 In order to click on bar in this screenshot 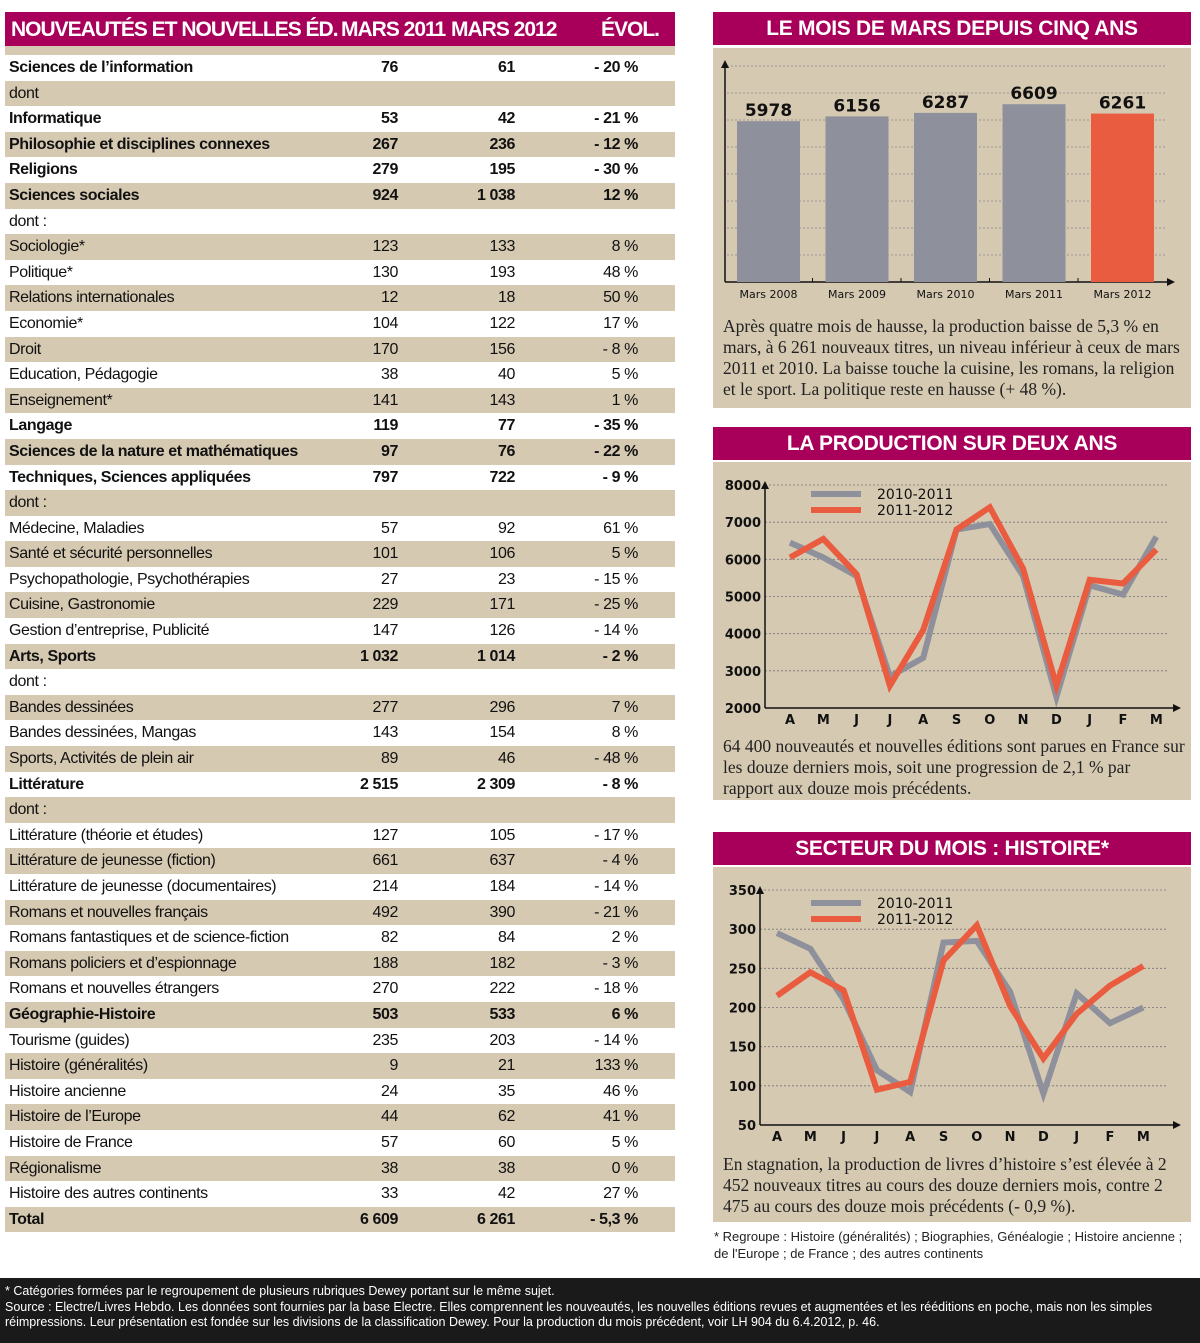, I will do `click(1034, 193)`.